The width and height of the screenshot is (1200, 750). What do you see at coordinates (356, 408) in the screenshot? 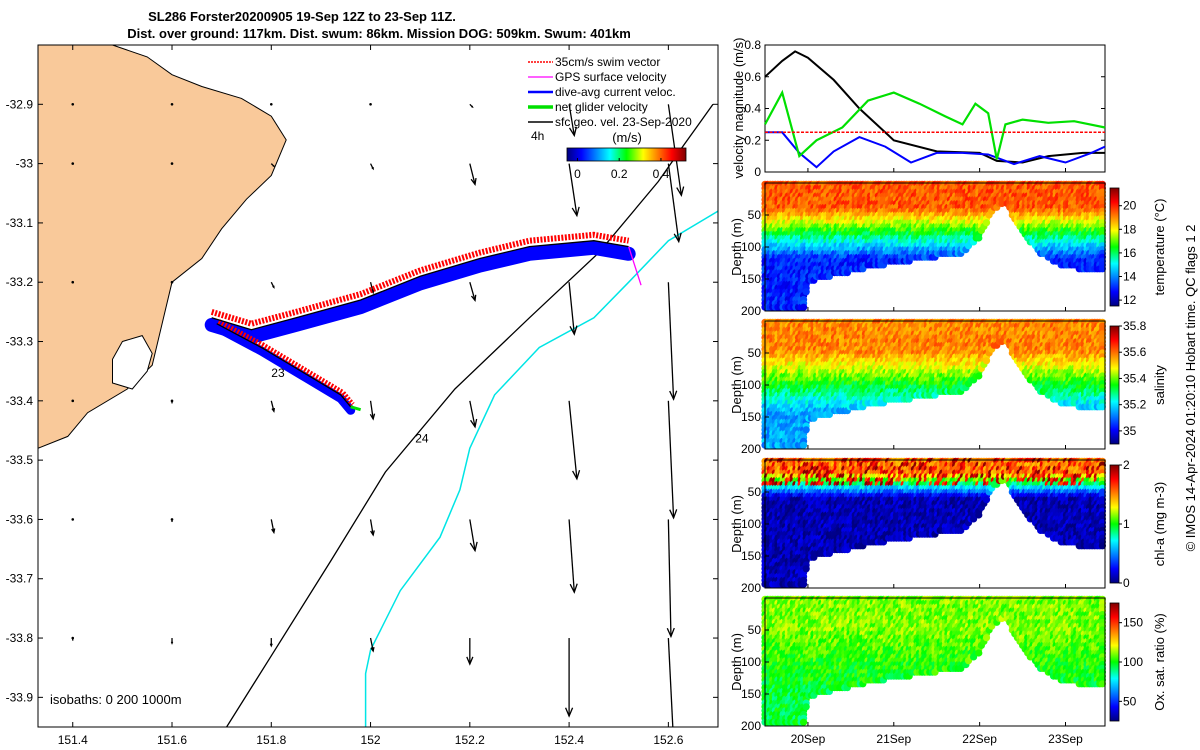
I see `net-glider-velocity-vector` at bounding box center [356, 408].